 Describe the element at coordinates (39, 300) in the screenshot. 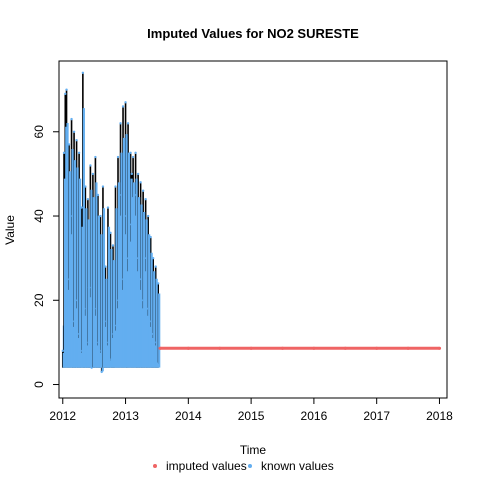

I see `y-tick-label-20: 20` at that location.